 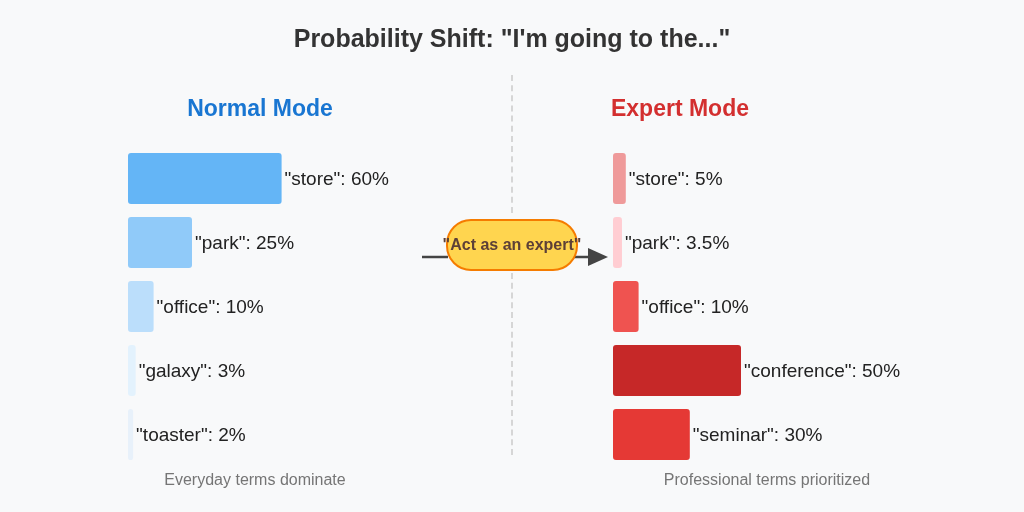 I want to click on text: Everyday terms dominate, so click(x=255, y=479).